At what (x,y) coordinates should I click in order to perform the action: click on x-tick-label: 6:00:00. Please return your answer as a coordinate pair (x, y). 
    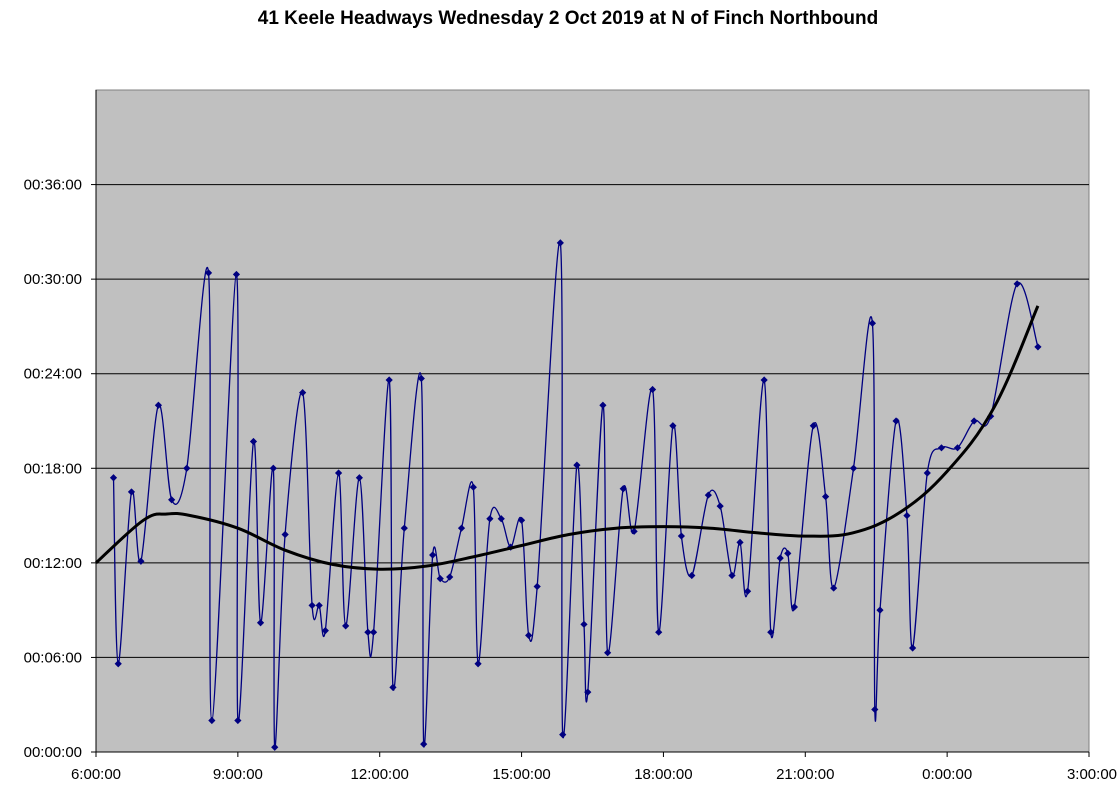
    Looking at the image, I should click on (96, 774).